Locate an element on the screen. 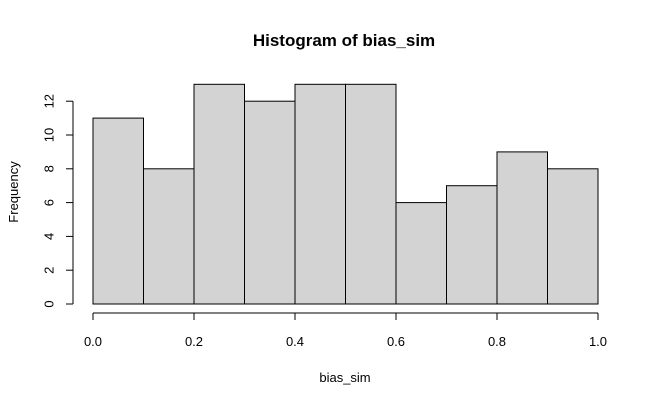 This screenshot has width=656, height=405. y-tick-label: 4 is located at coordinates (49, 236).